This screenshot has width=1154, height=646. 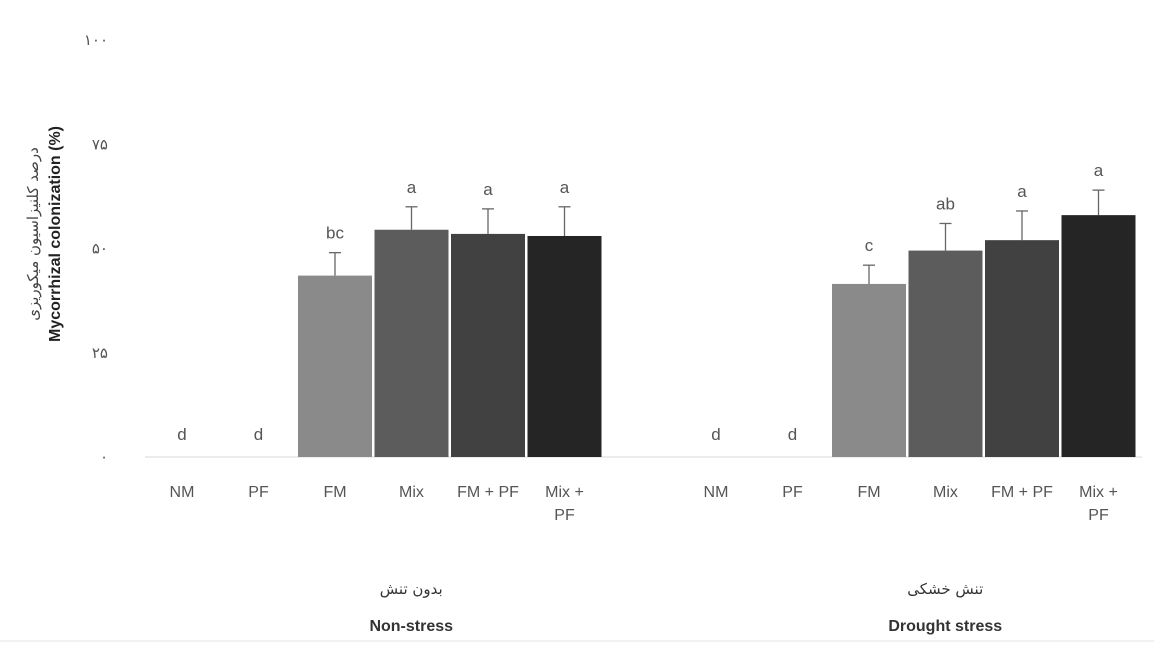 What do you see at coordinates (100, 249) in the screenshot?
I see `y-tick-label: ۵۰` at bounding box center [100, 249].